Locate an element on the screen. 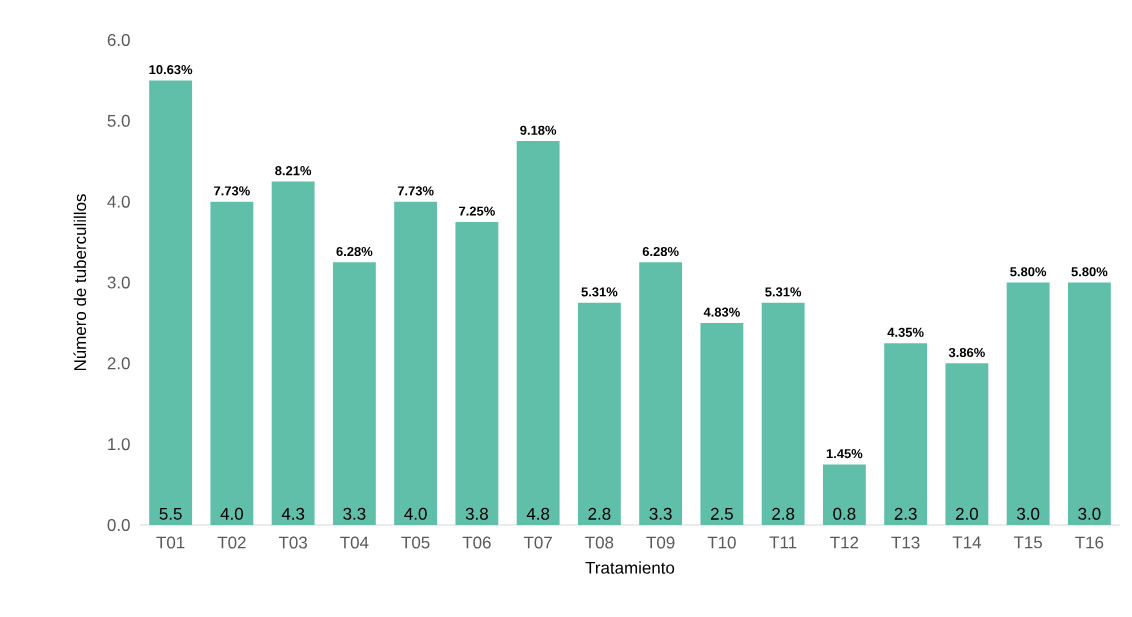  annotation: 9.18% is located at coordinates (538, 130).